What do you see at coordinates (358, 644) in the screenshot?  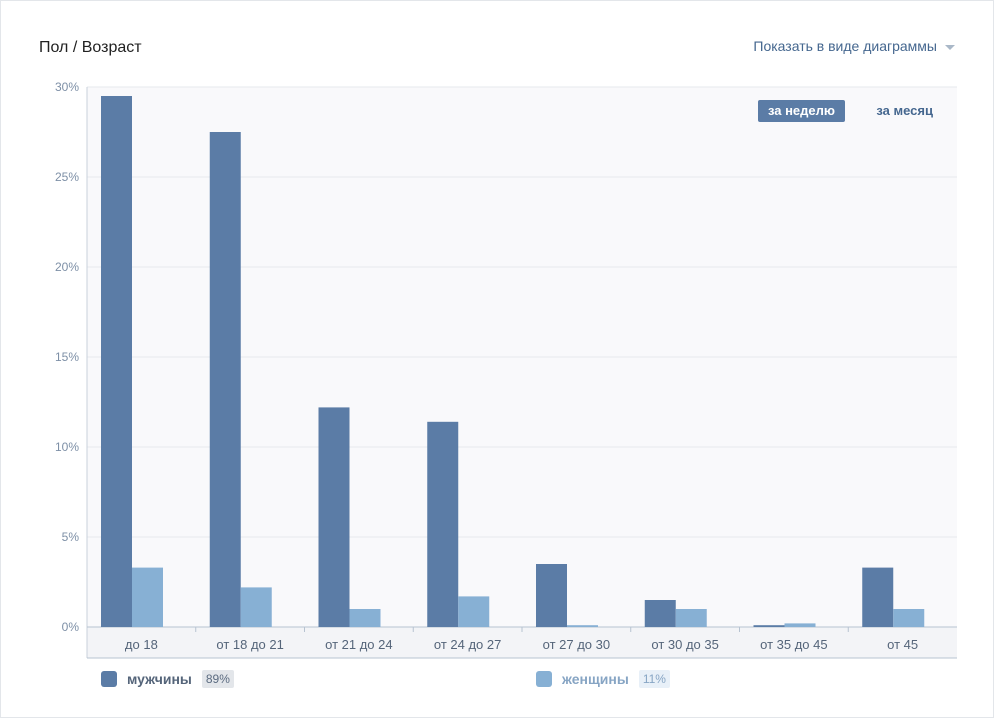 I see `x-tick-label: от 21 до 24` at bounding box center [358, 644].